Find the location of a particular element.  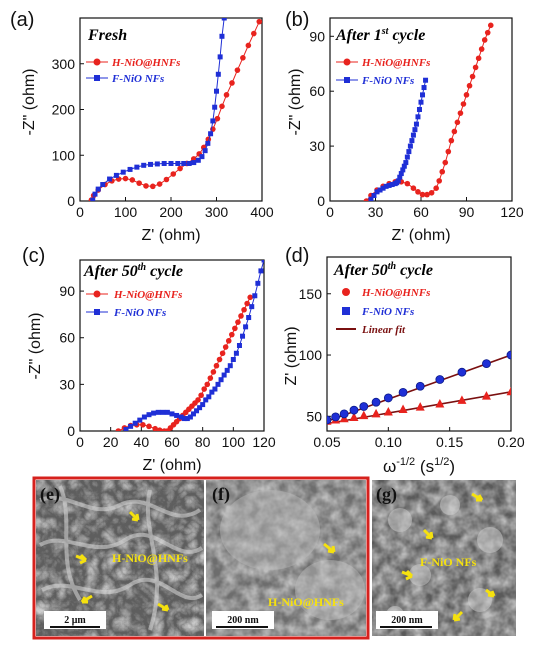

plot-b is located at coordinates (428, 111).